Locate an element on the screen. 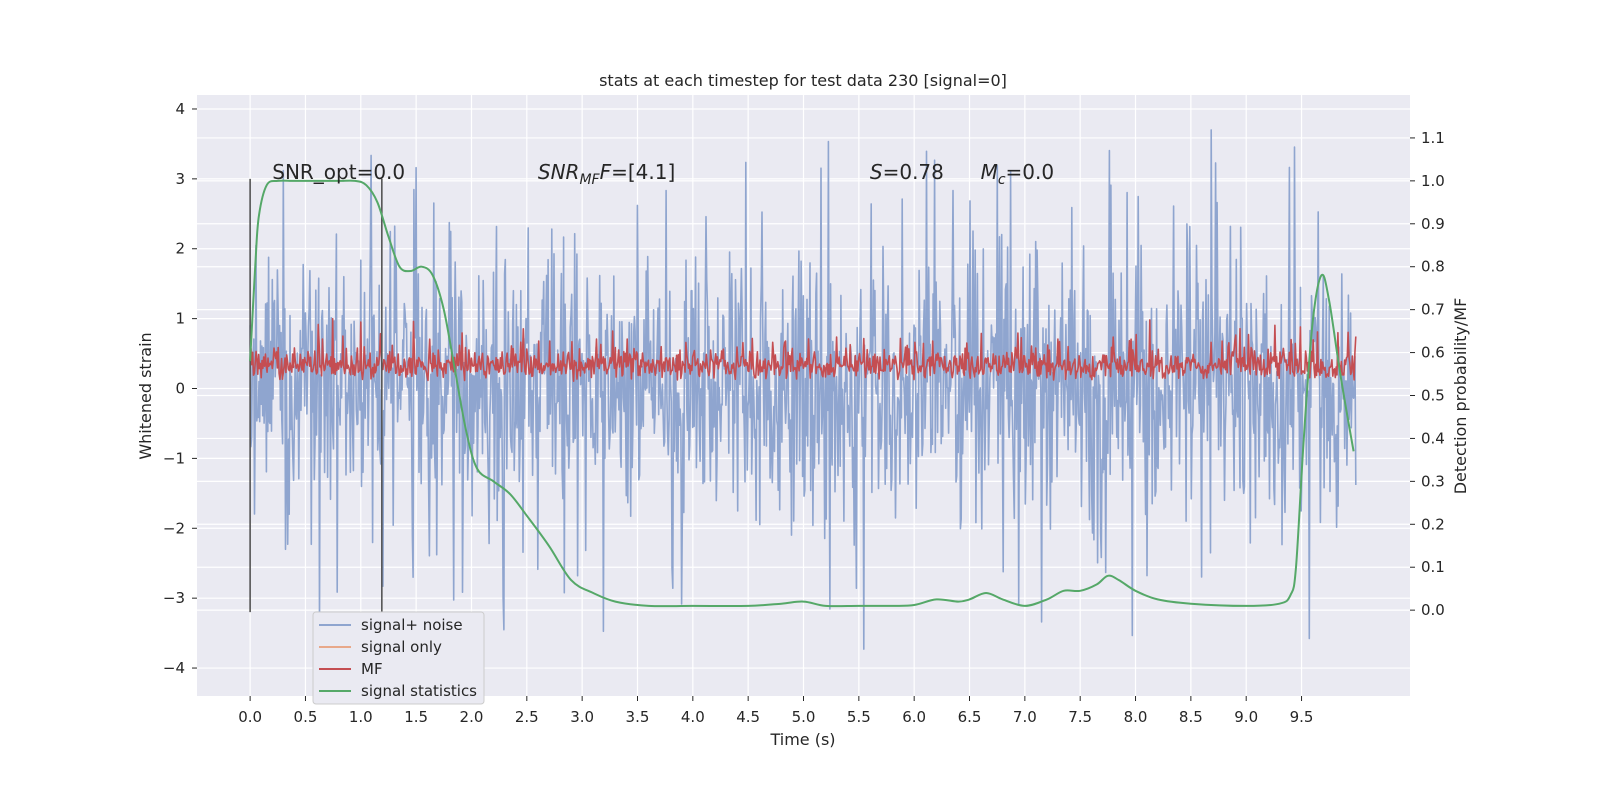 Image resolution: width=1600 pixels, height=800 pixels. y-tick-label-6: 2 is located at coordinates (180, 249).